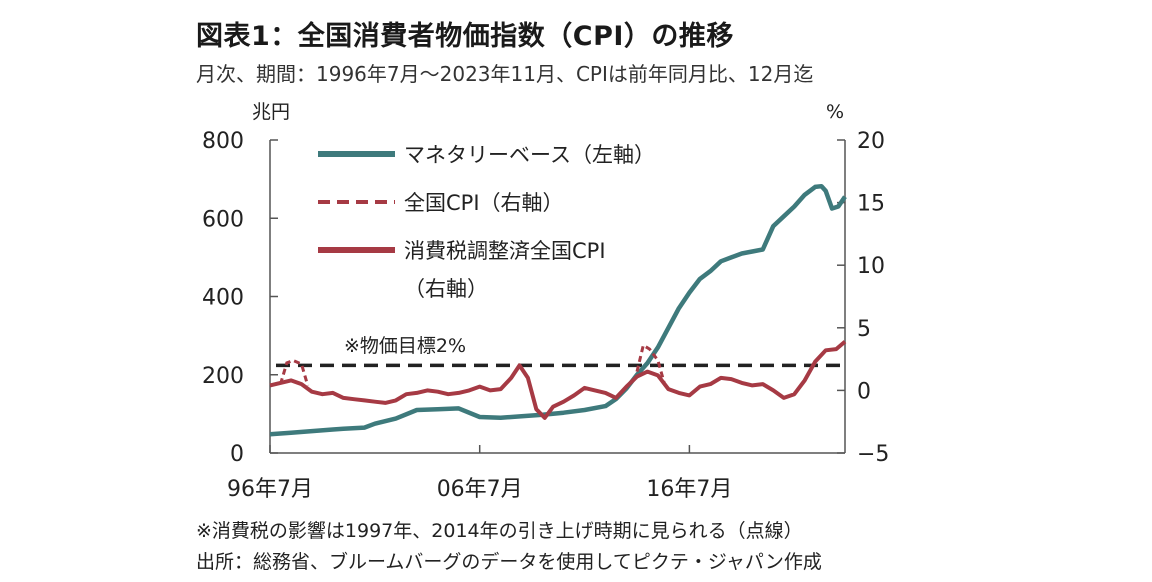 The height and width of the screenshot is (582, 1152). Describe the element at coordinates (237, 454) in the screenshot. I see `left-tick-label: 0` at that location.